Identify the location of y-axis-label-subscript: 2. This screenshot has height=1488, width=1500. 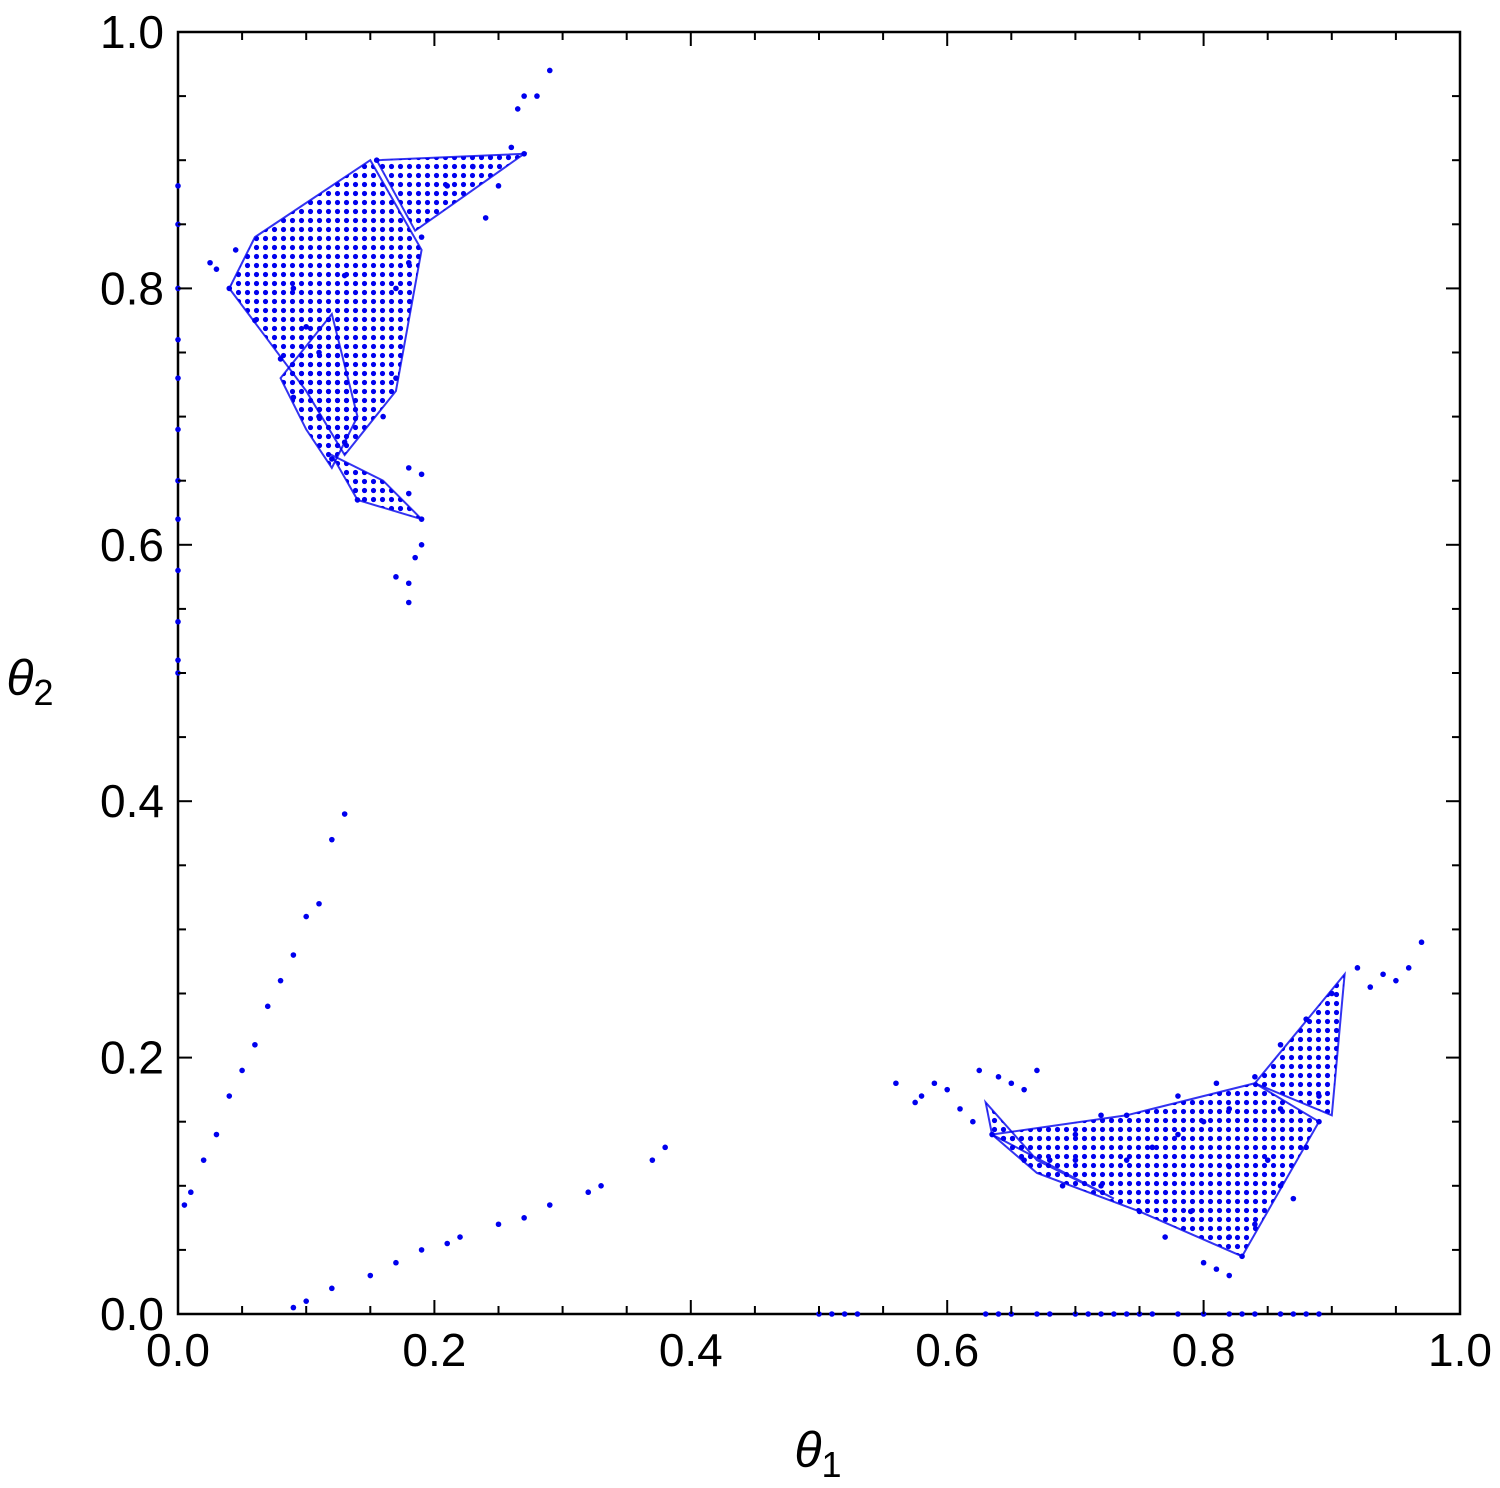
(44, 692).